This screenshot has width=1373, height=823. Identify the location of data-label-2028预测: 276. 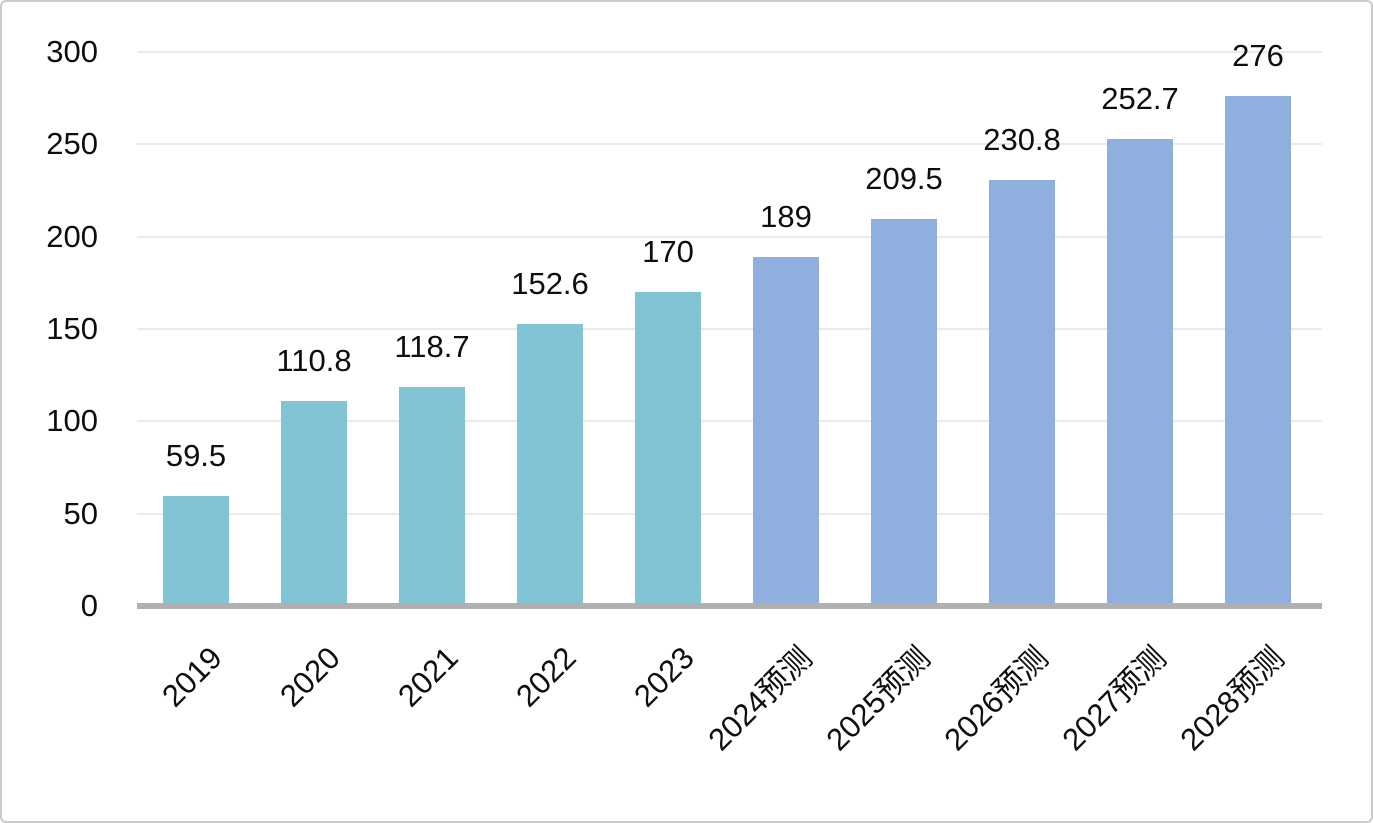
(1258, 56).